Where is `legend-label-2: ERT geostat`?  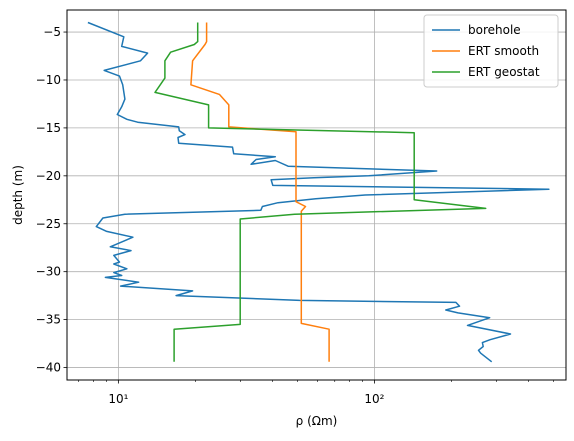
legend-label-2: ERT geostat is located at coordinates (504, 72).